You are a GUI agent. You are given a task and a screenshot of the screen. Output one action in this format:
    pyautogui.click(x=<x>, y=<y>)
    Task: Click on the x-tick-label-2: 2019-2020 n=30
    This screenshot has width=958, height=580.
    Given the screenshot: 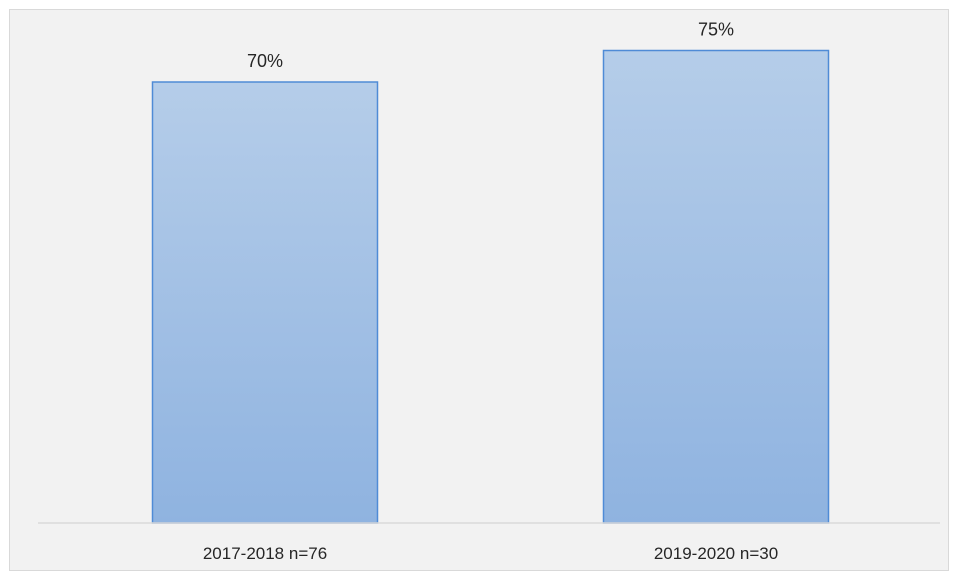 What is the action you would take?
    pyautogui.click(x=716, y=553)
    